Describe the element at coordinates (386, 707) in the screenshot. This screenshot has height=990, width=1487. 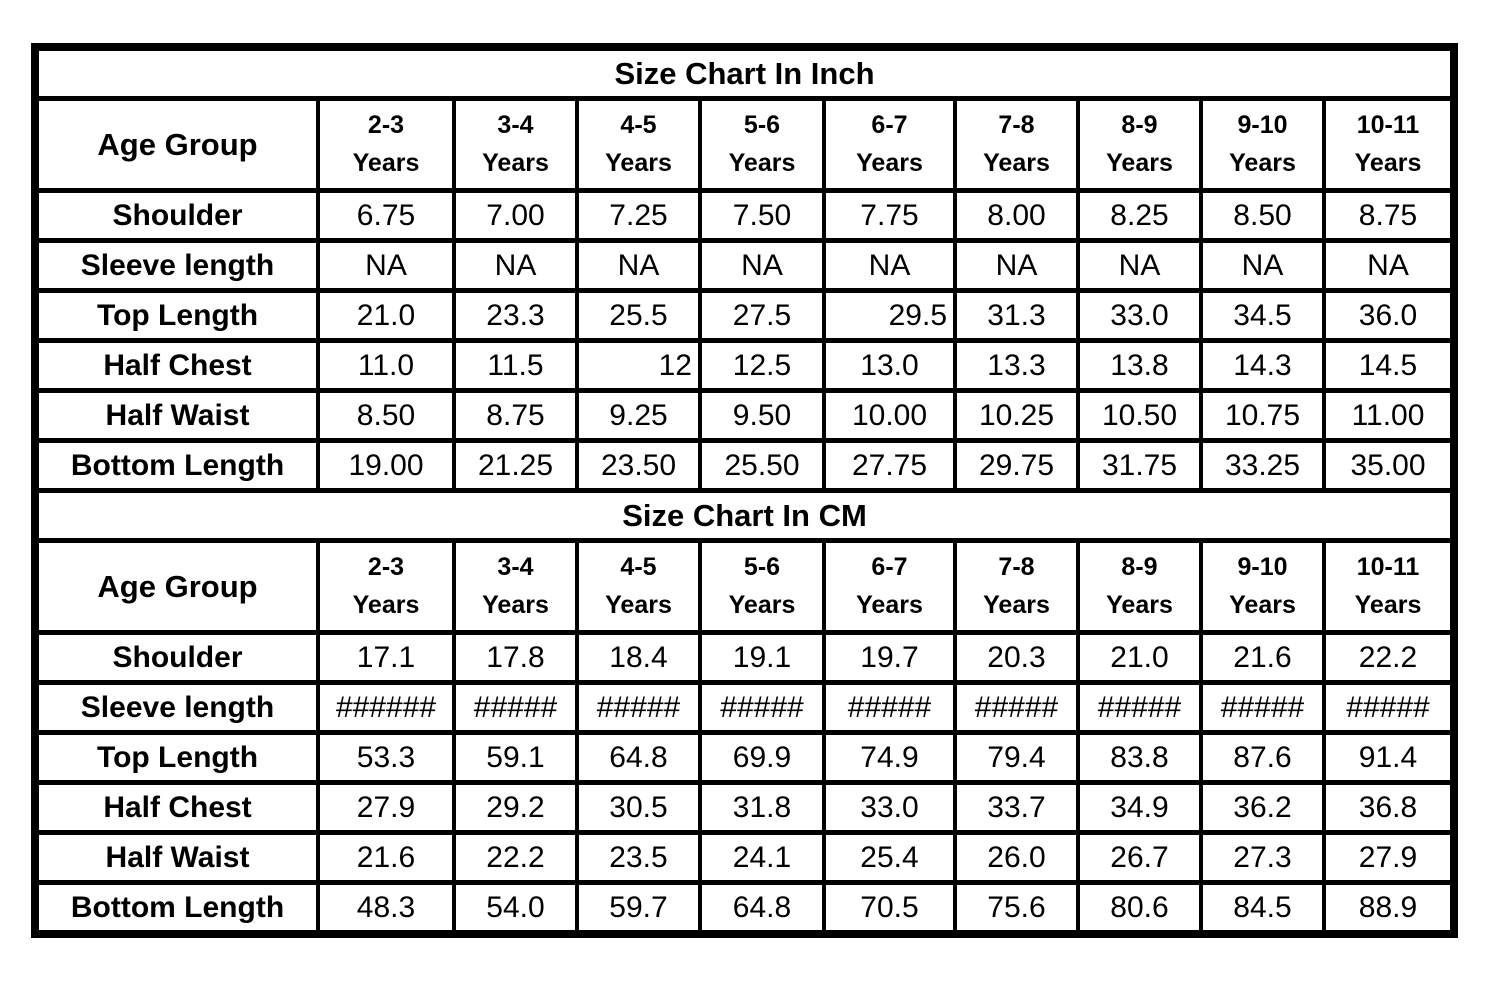
I see `value-cell: ######` at that location.